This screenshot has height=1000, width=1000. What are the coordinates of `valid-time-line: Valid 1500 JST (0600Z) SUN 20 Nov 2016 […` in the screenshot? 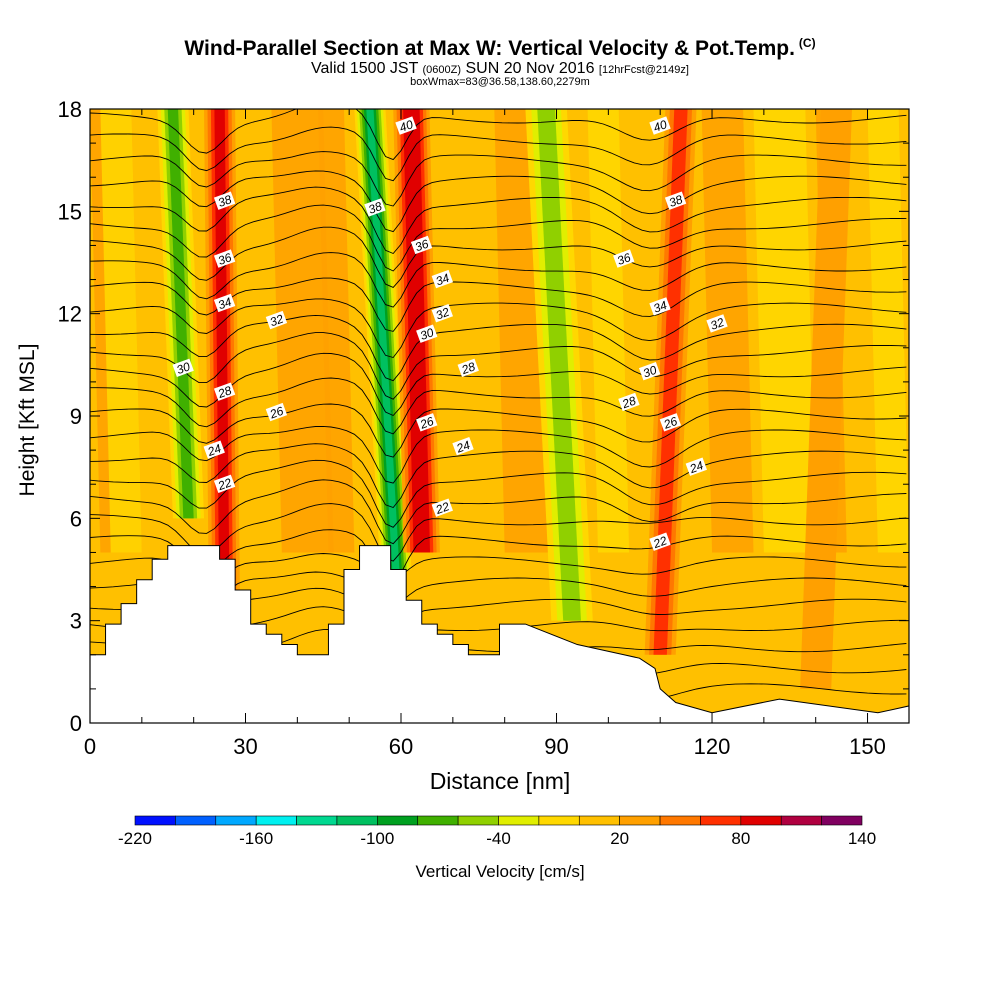 It's located at (500, 69).